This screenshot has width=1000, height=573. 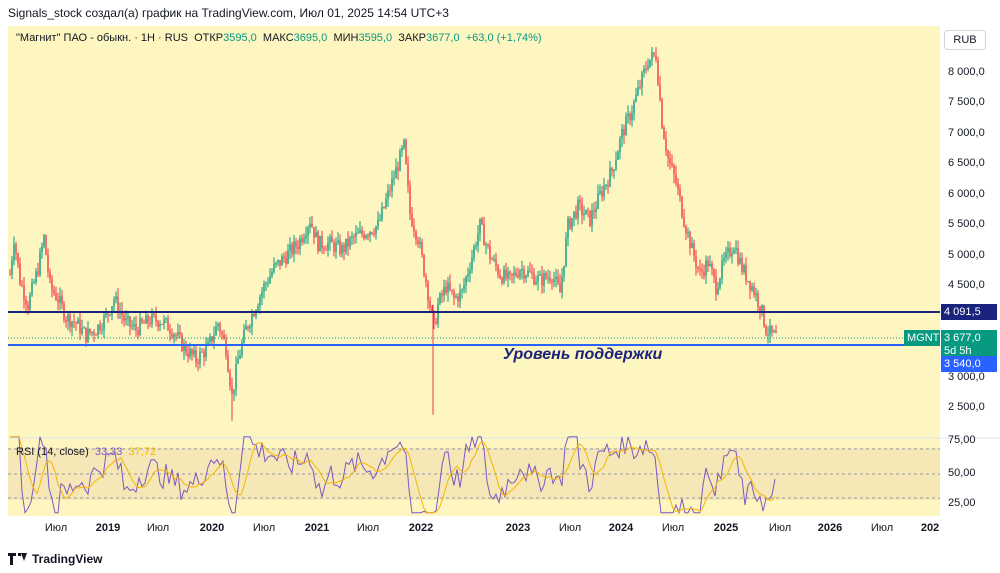 I want to click on low-value: 3595,0, so click(x=375, y=38).